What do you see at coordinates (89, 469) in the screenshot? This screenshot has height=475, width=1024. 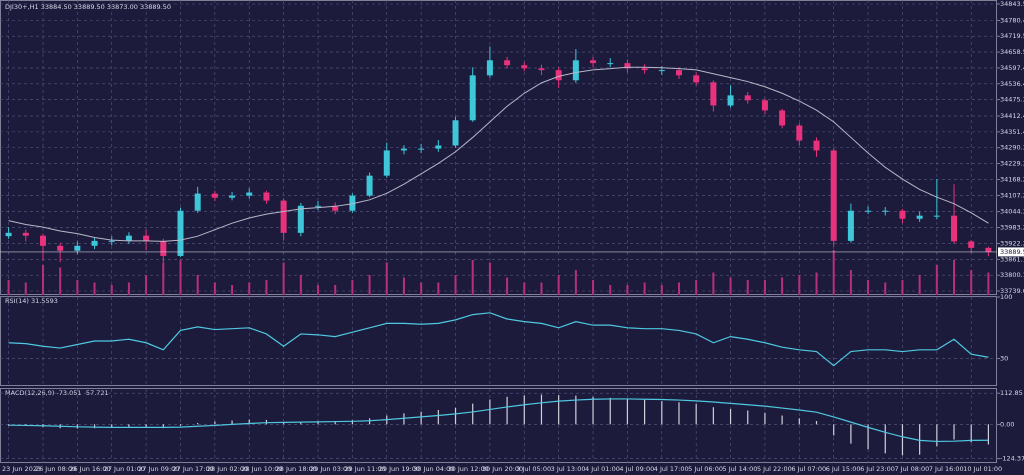 I see `x-tick-label: 26 Jun 16:00` at bounding box center [89, 469].